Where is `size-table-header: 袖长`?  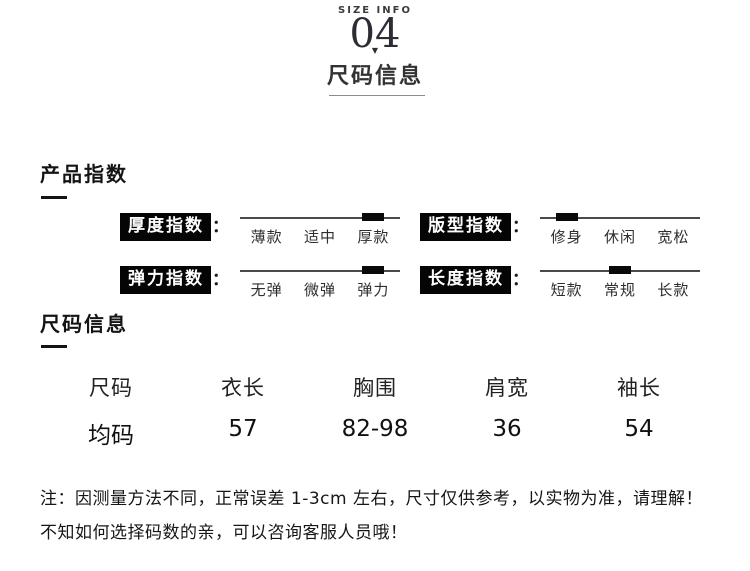
size-table-header: 袖长 is located at coordinates (639, 388).